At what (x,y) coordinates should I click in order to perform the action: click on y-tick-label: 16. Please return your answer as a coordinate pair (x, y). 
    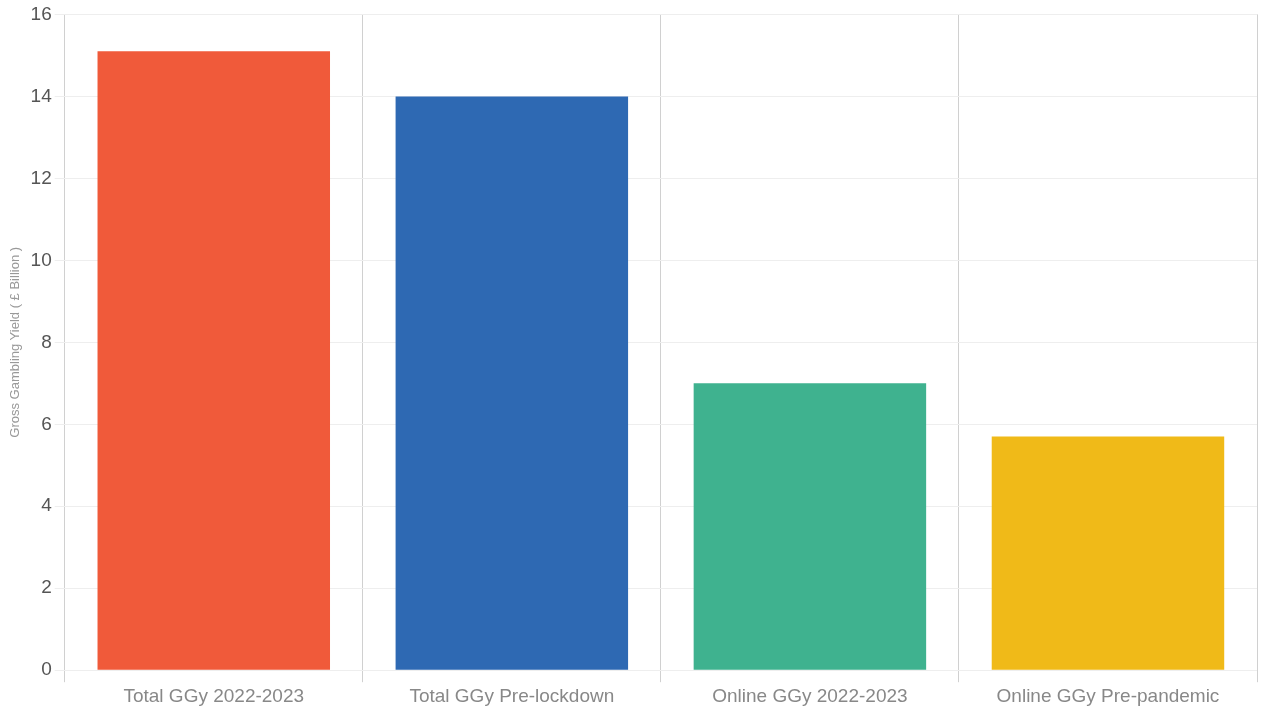
    Looking at the image, I should click on (41, 13).